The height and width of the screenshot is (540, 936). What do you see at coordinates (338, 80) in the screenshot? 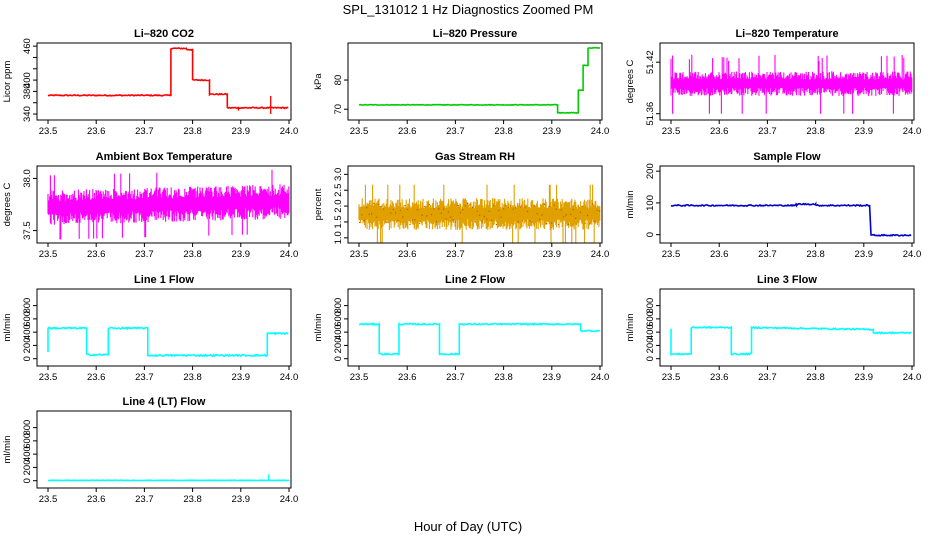
I see `y-tick-label: 80` at bounding box center [338, 80].